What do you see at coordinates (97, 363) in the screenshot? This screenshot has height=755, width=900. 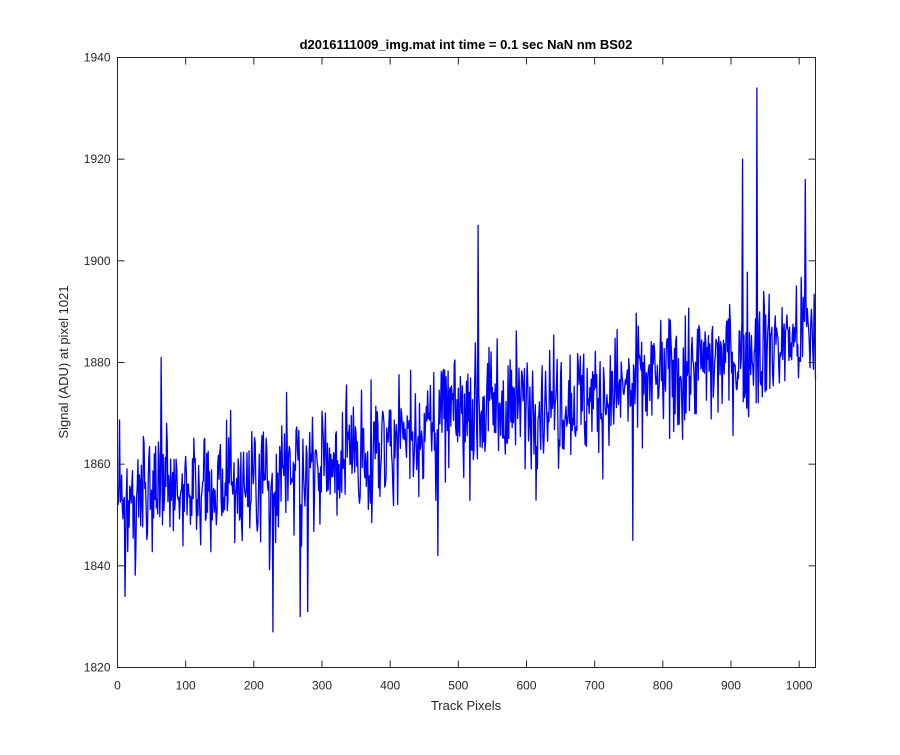 I see `y-tick-label: 1880` at bounding box center [97, 363].